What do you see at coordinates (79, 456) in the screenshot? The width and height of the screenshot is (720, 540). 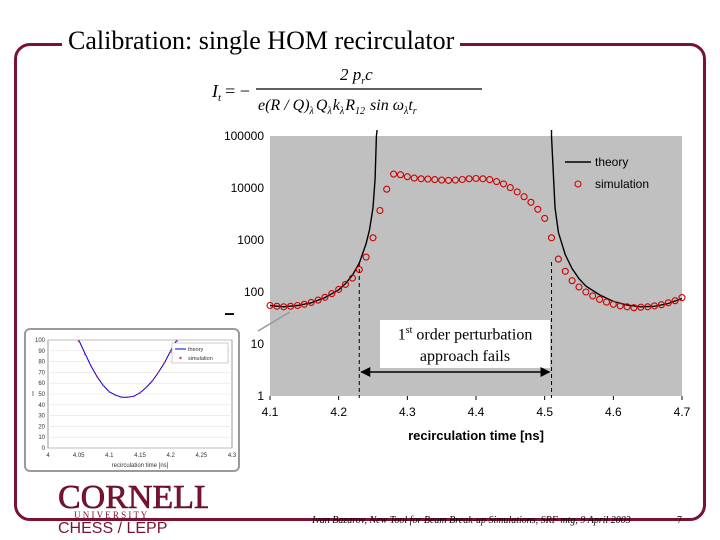 I see `inset-x-tick-label: 4.05` at bounding box center [79, 456].